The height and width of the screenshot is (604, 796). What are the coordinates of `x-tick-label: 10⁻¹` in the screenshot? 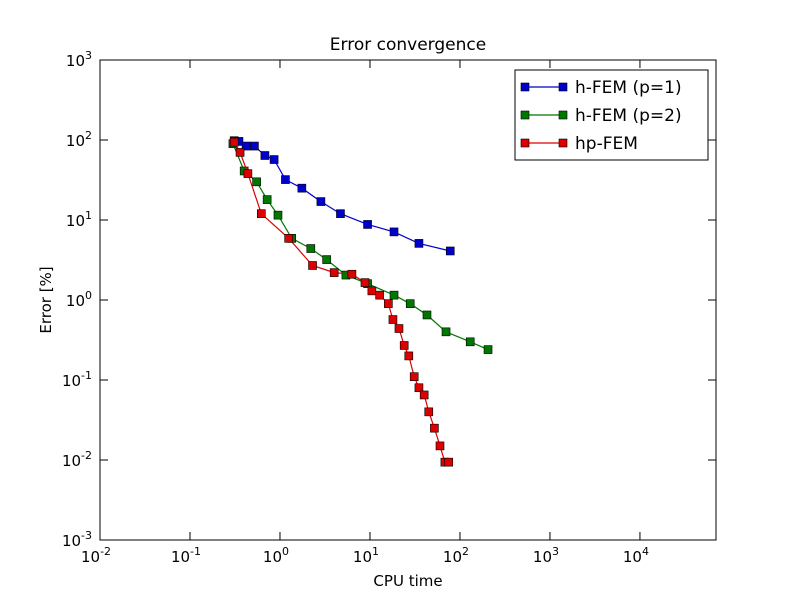 It's located at (186, 555).